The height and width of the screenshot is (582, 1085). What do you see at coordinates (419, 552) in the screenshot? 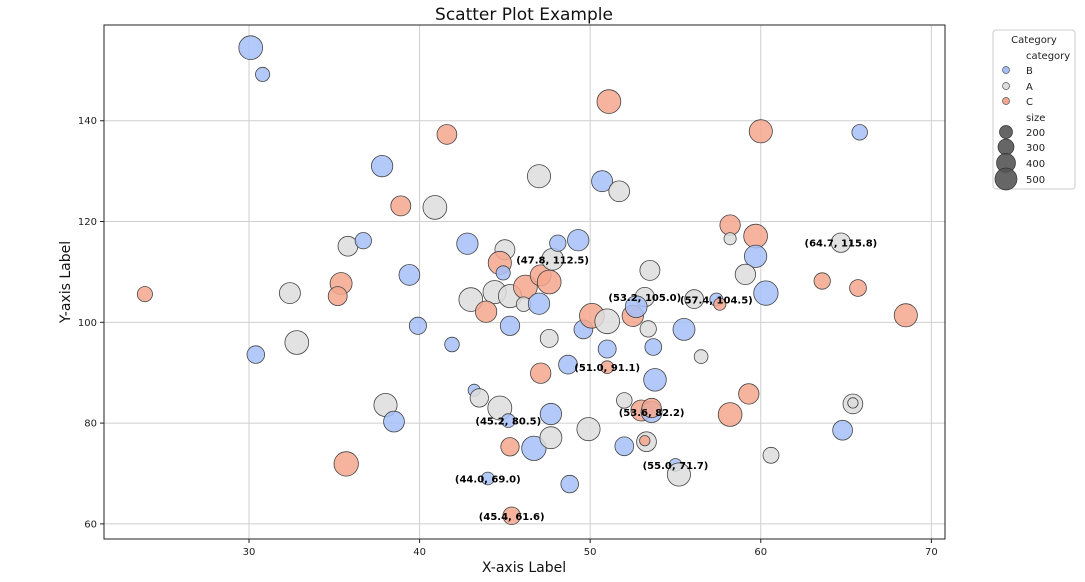
I see `x-tick-label: 40` at bounding box center [419, 552].